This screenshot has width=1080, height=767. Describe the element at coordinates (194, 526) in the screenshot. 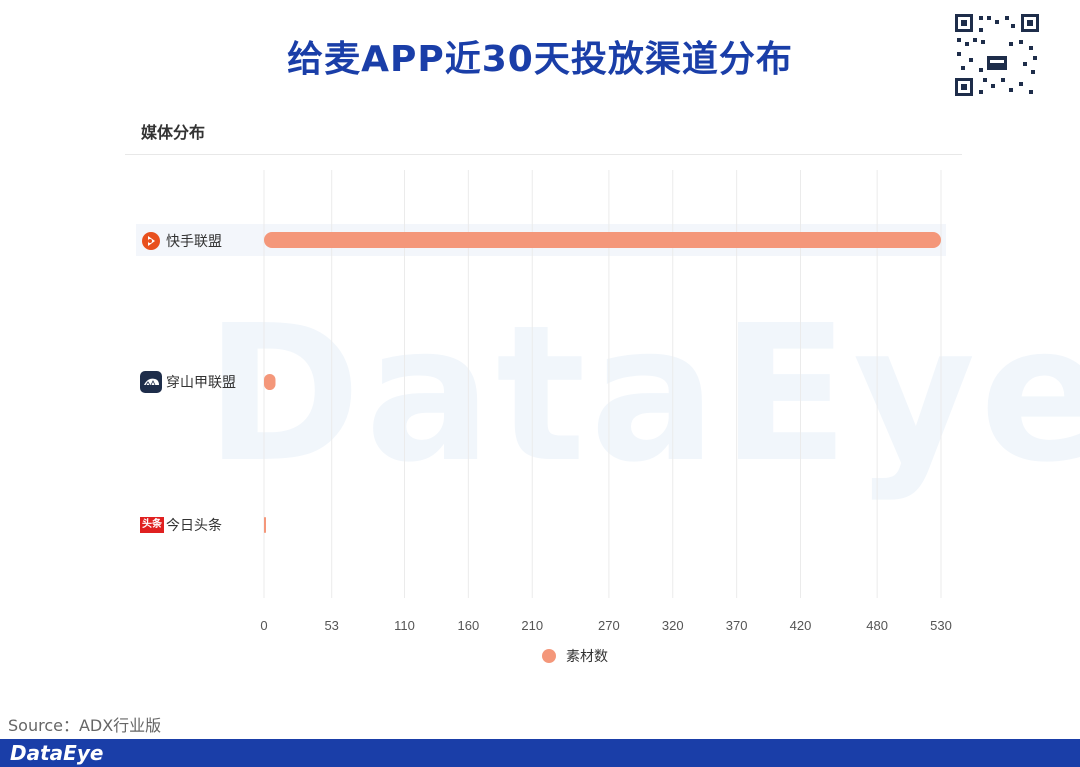

I see `category-label: 今日头条` at that location.